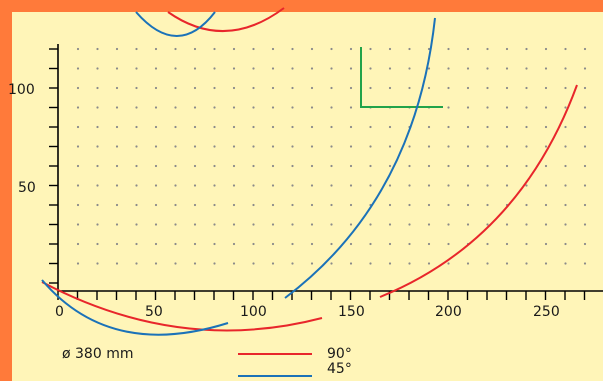  Describe the element at coordinates (253, 312) in the screenshot. I see `x-tick-label-100: 100` at that location.